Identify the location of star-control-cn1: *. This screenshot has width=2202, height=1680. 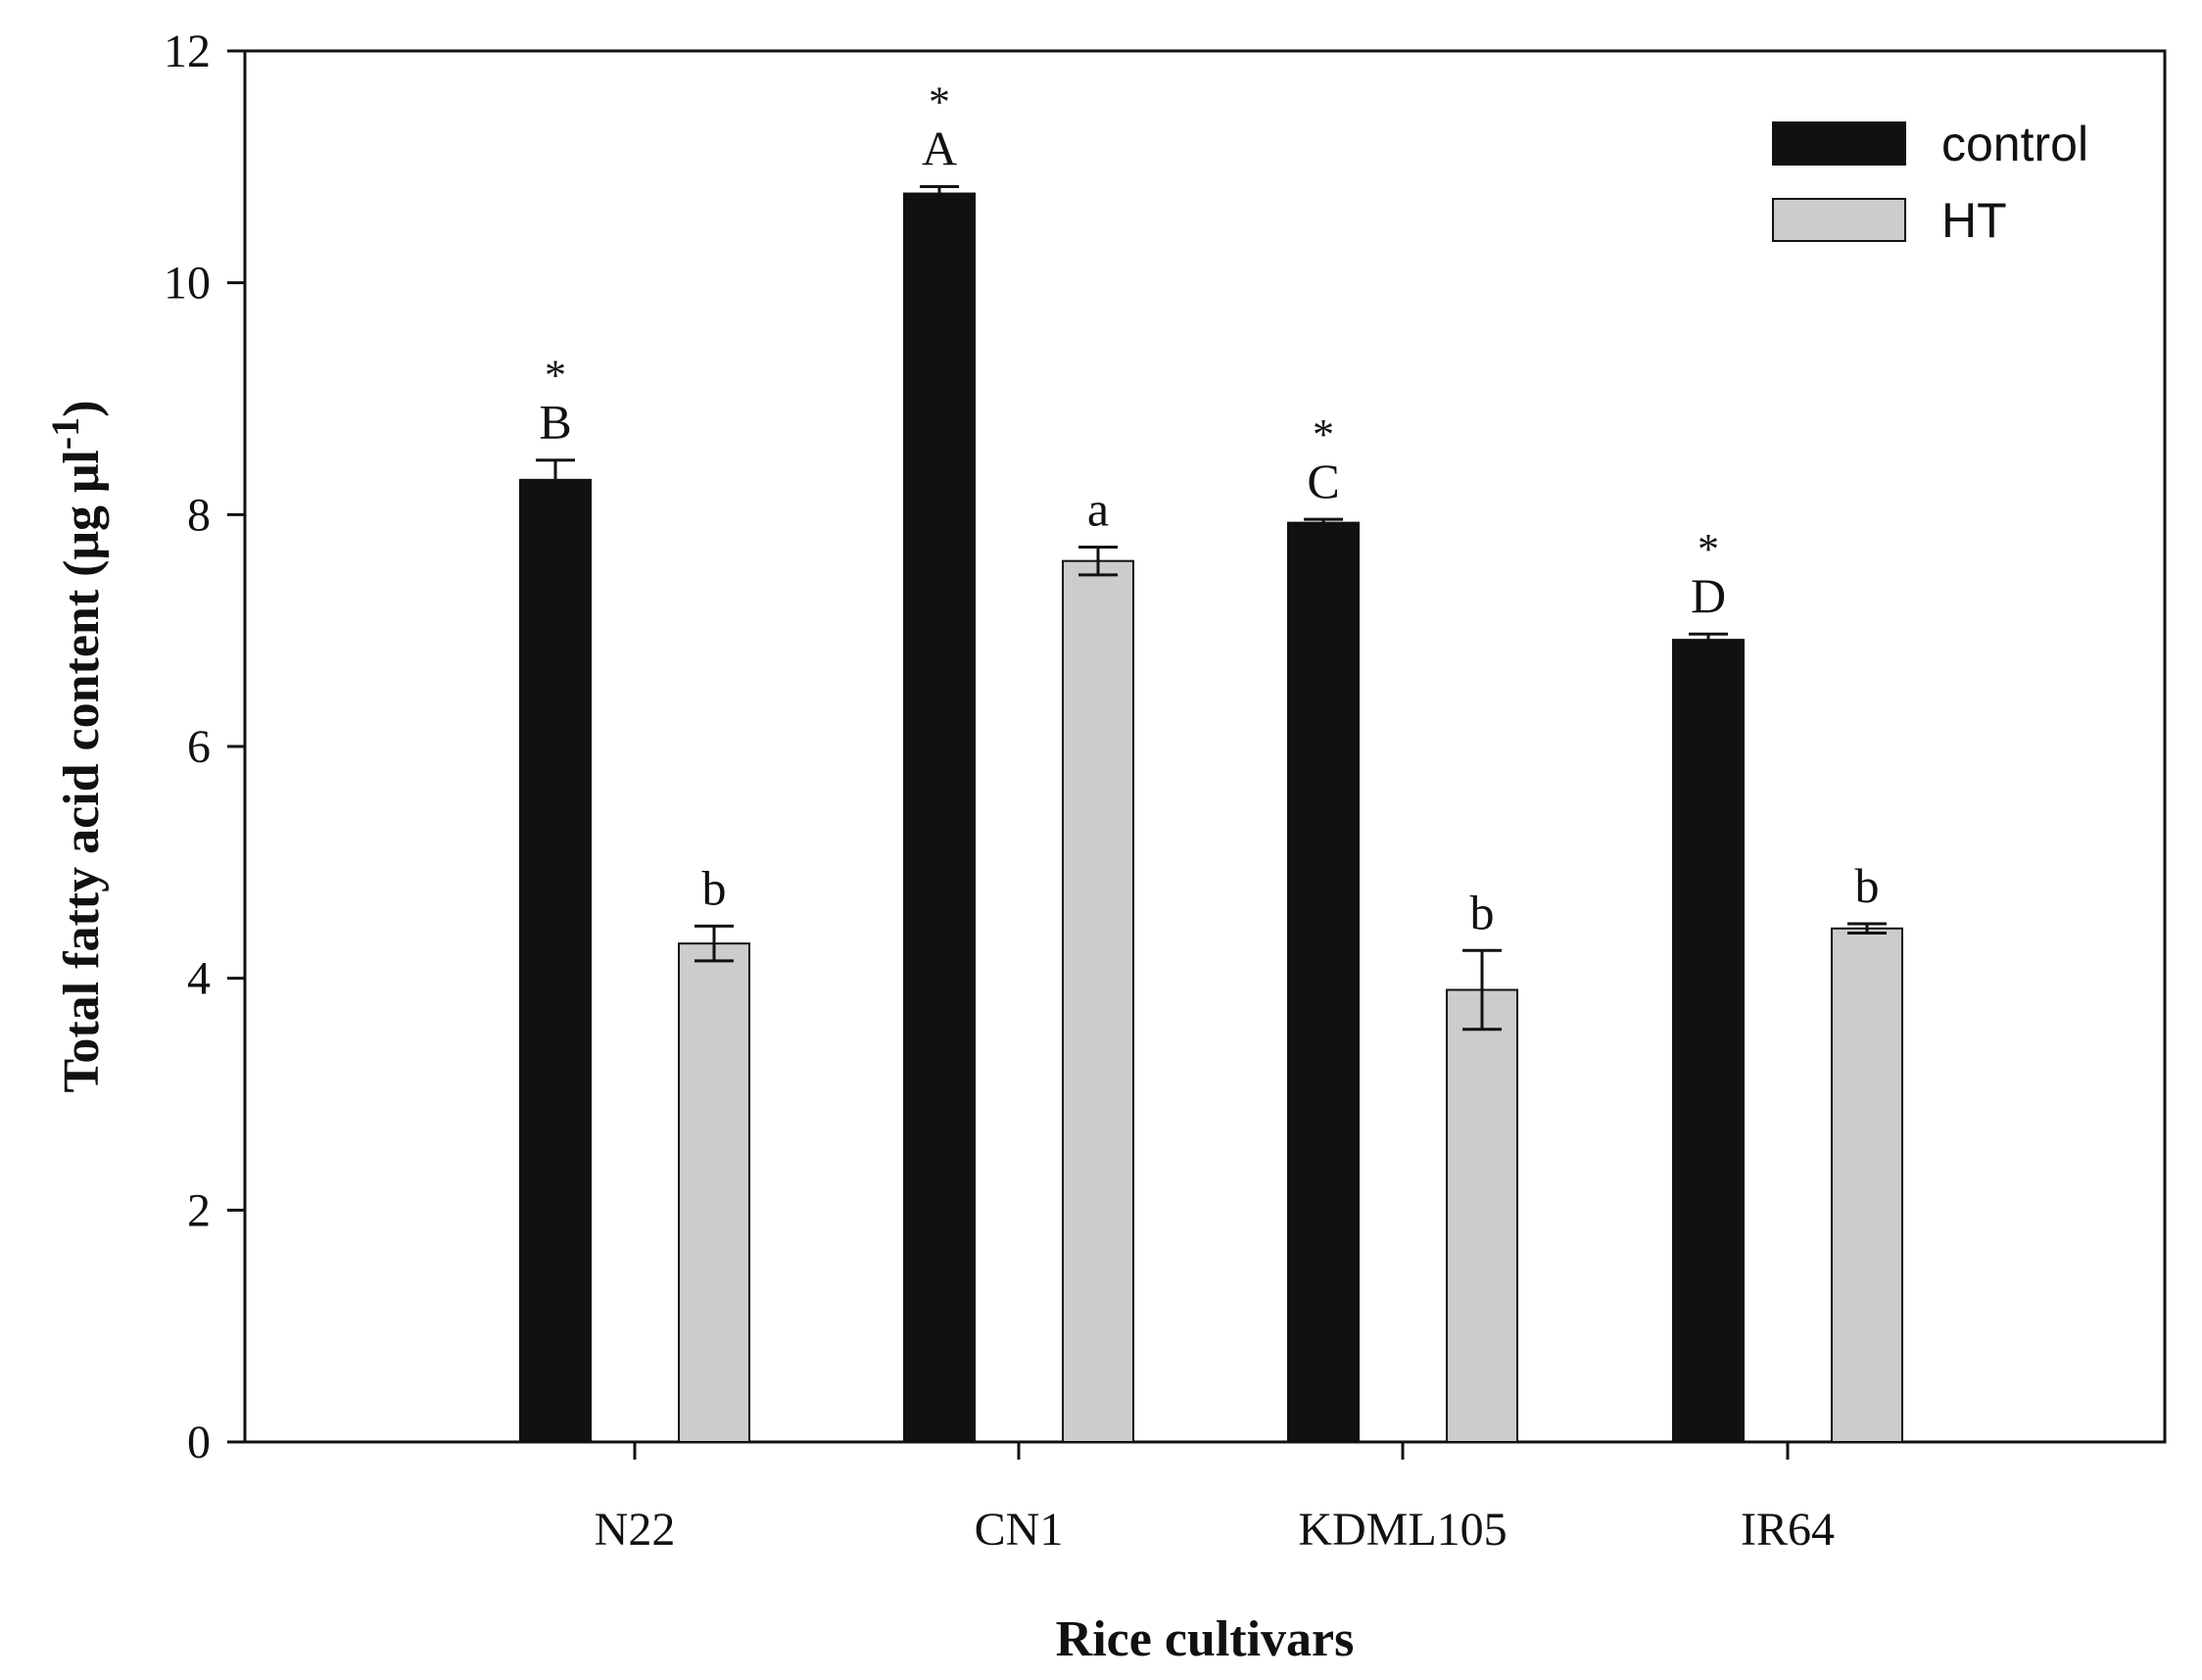
(939, 101).